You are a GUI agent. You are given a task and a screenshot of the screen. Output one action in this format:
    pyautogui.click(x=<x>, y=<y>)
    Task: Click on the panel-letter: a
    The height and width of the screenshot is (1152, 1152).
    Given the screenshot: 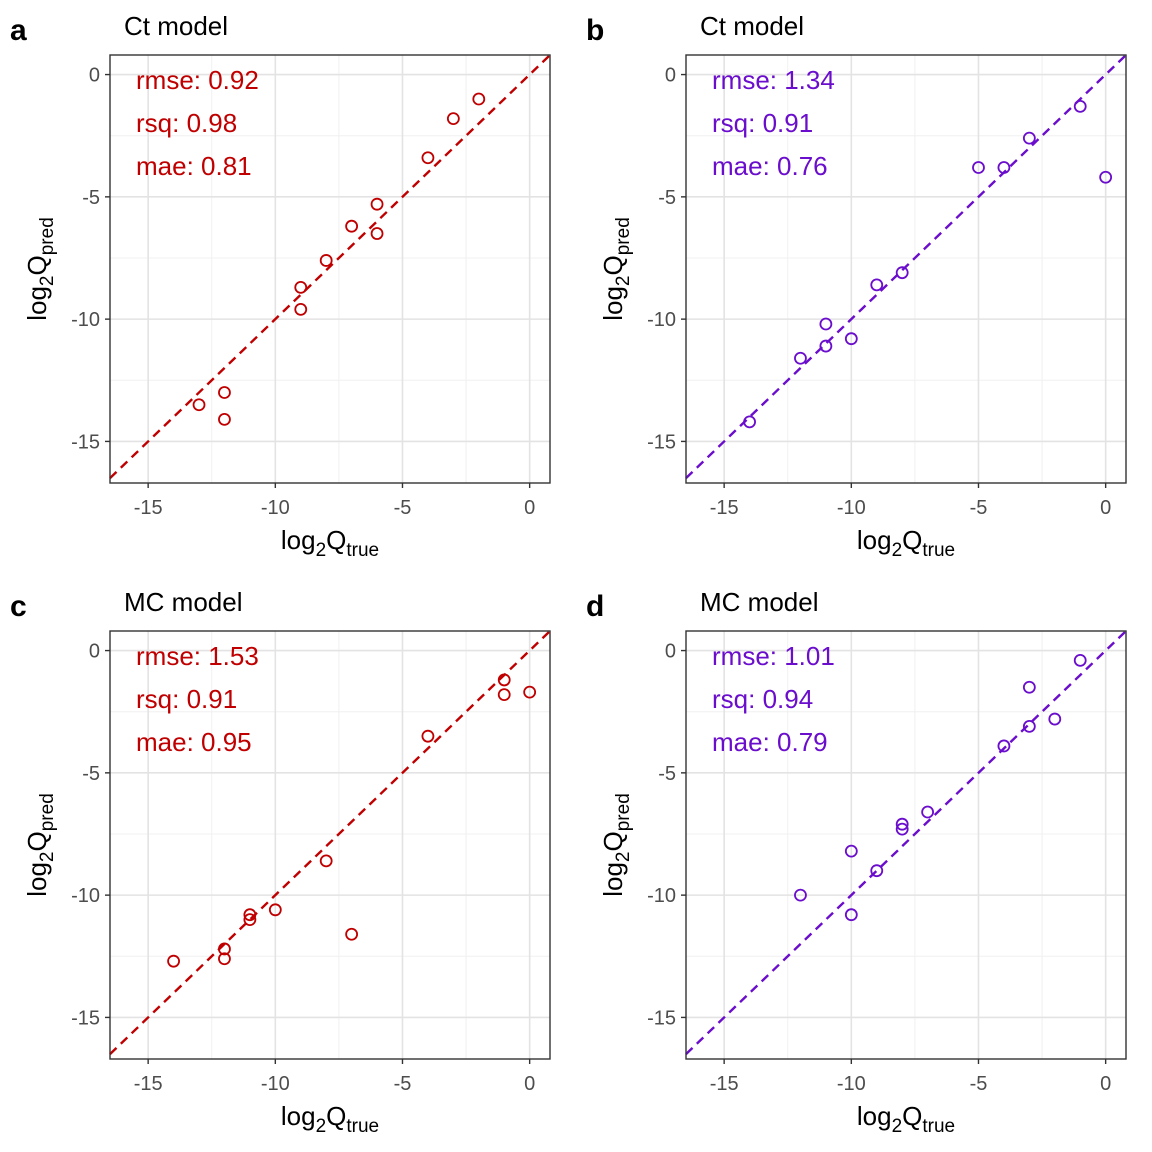 What is the action you would take?
    pyautogui.click(x=18, y=30)
    